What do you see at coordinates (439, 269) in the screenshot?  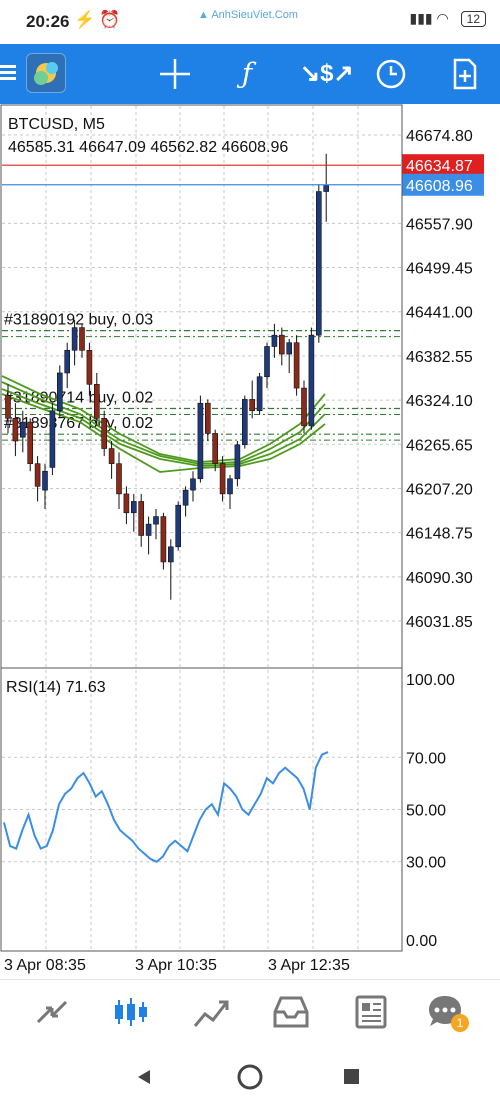 I see `price-tick-label: 46499.45` at bounding box center [439, 269].